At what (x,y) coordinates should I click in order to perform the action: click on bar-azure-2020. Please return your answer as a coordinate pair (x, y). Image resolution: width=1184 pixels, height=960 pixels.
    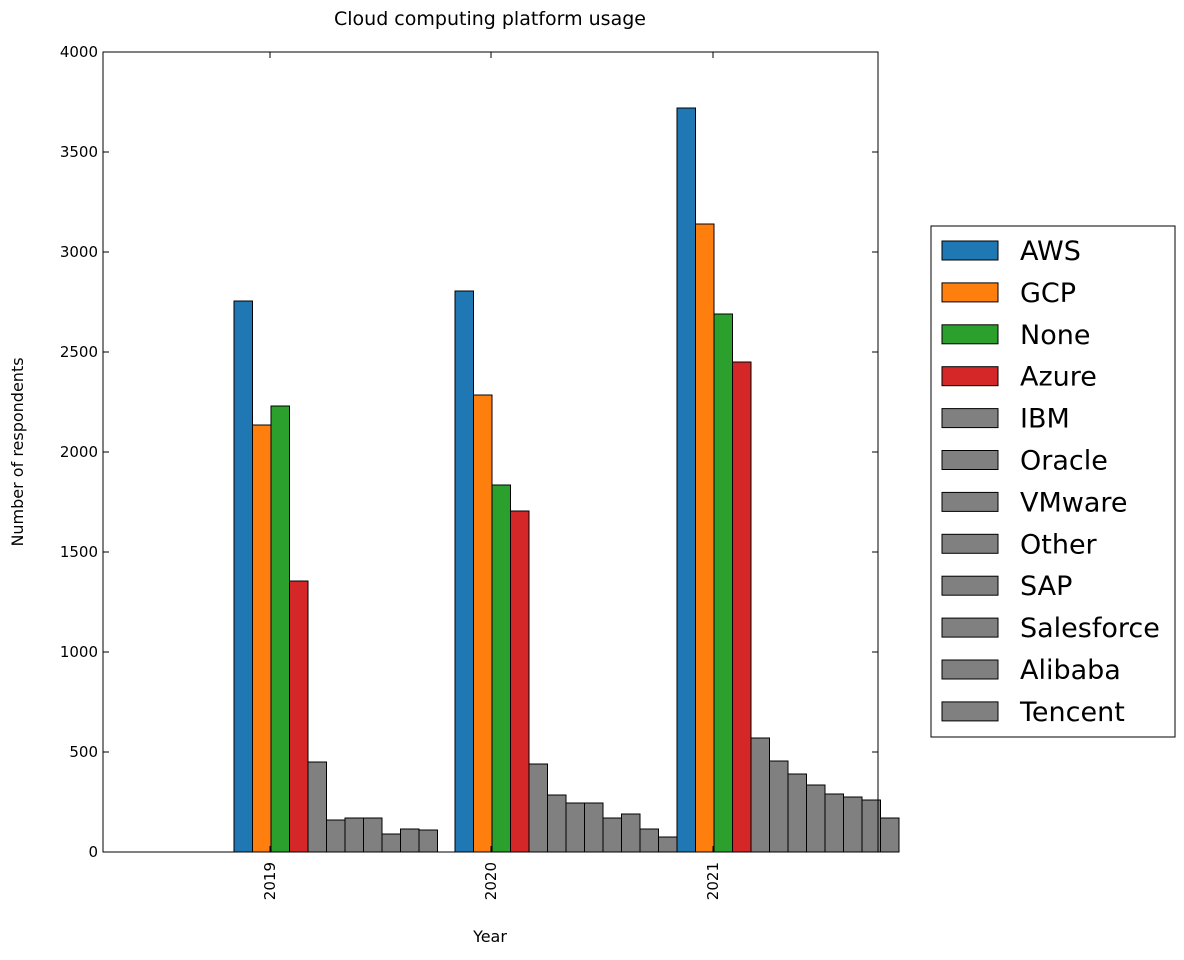
    Looking at the image, I should click on (520, 681).